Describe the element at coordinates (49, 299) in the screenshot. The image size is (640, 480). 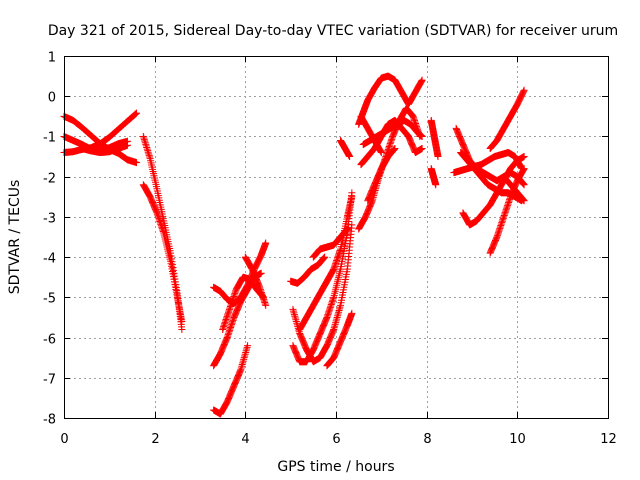
I see `y-tick-label: -5` at that location.